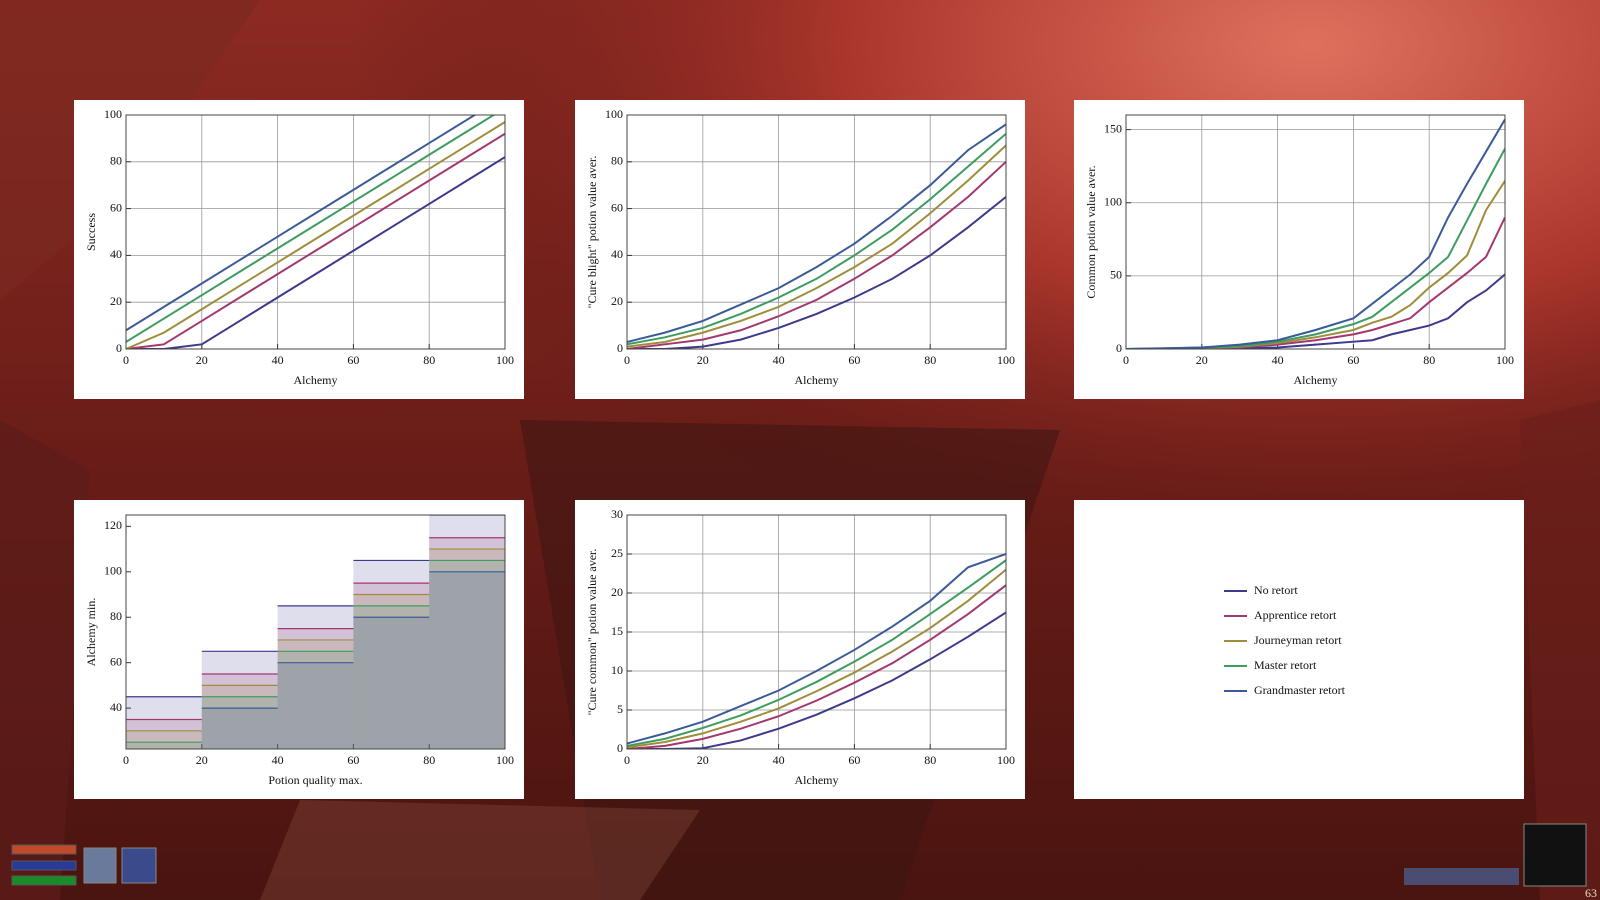  I want to click on y-tick-label: 40, so click(116, 707).